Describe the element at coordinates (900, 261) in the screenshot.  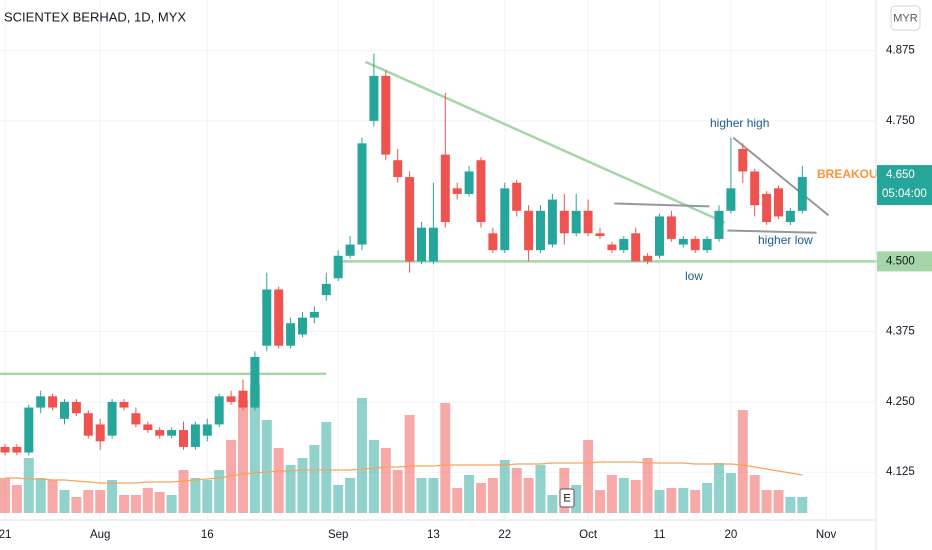
I see `price-label: 4.500` at that location.